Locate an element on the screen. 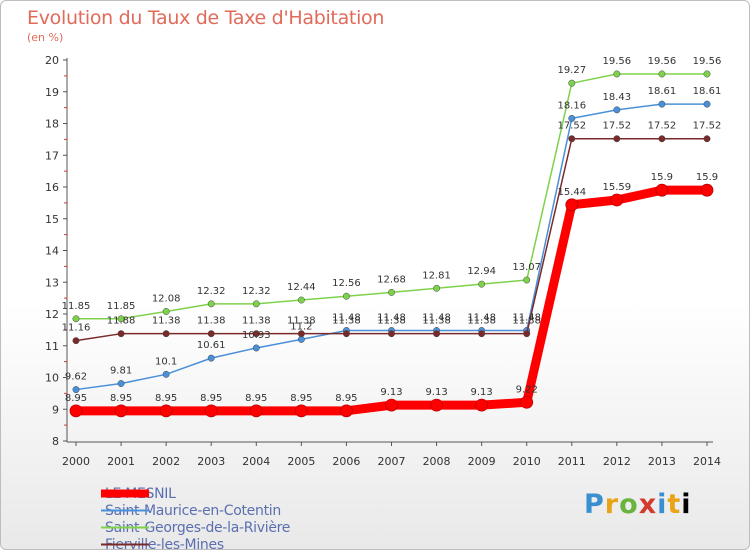 The image size is (750, 550). legend-item-fierville: Fierville-les-Mines is located at coordinates (195, 543).